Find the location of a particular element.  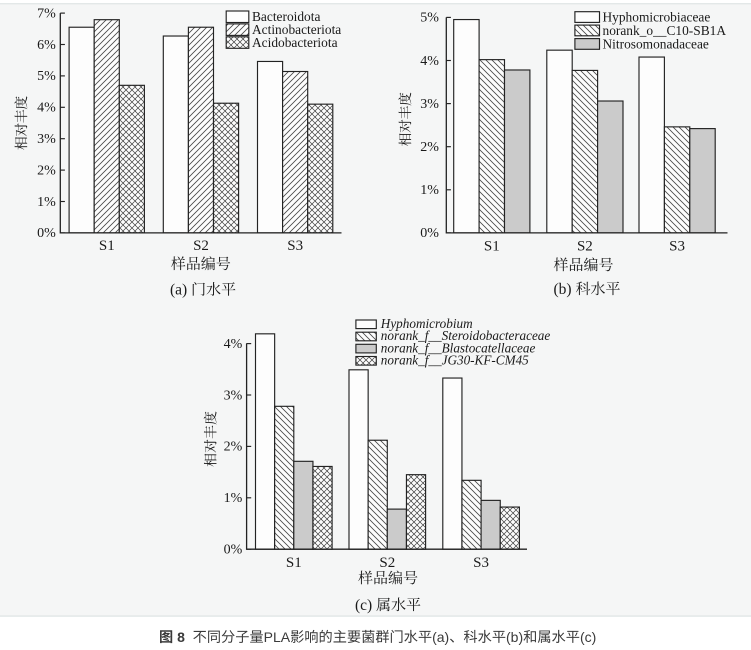

svg-text: 6% is located at coordinates (46, 45).